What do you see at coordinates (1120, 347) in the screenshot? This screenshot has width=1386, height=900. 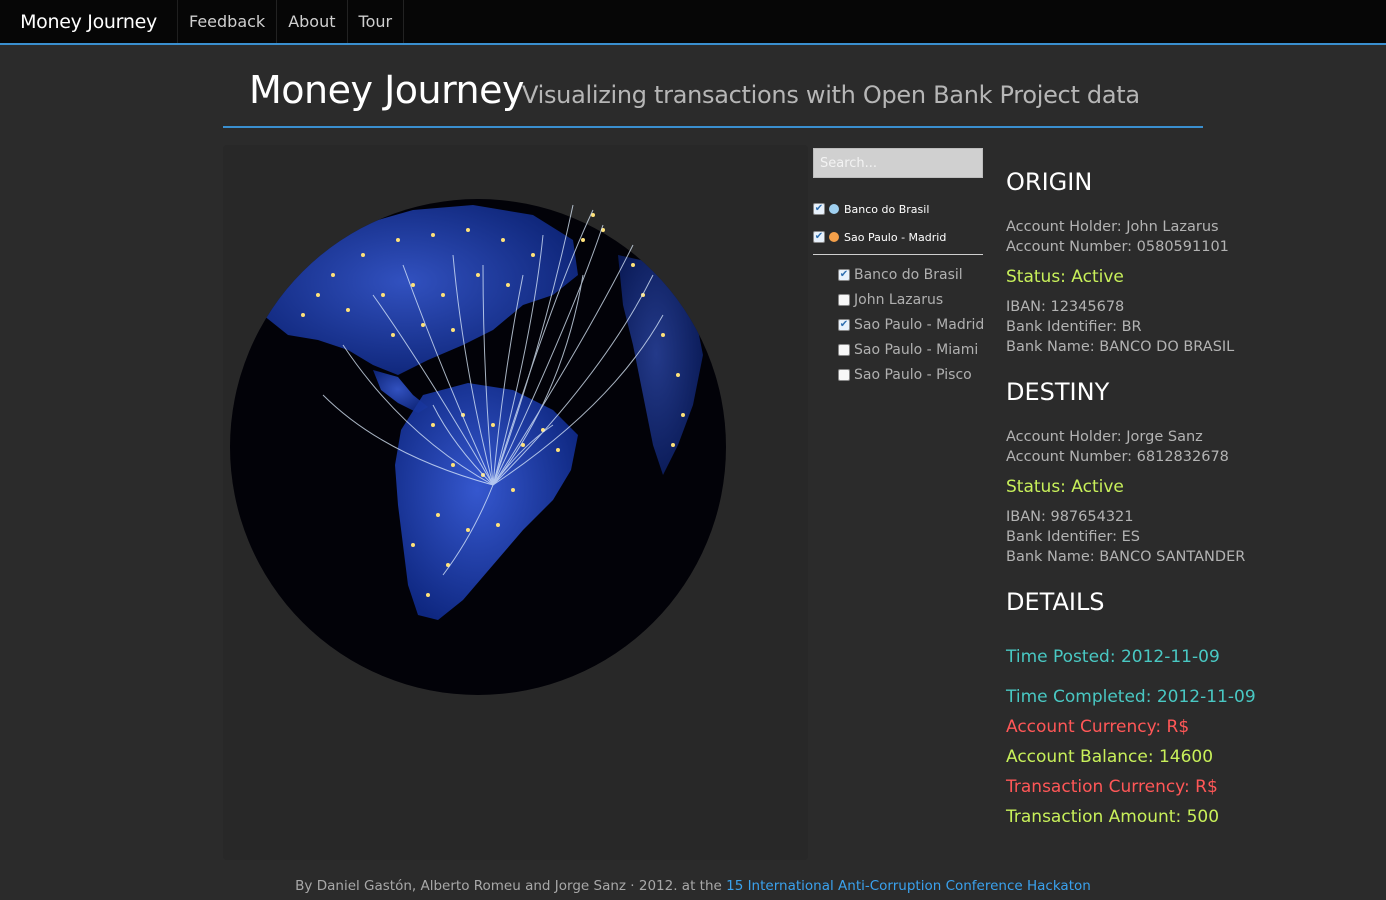 I see `origin-bank-name: Bank Name: BANCO DO BRASIL` at bounding box center [1120, 347].